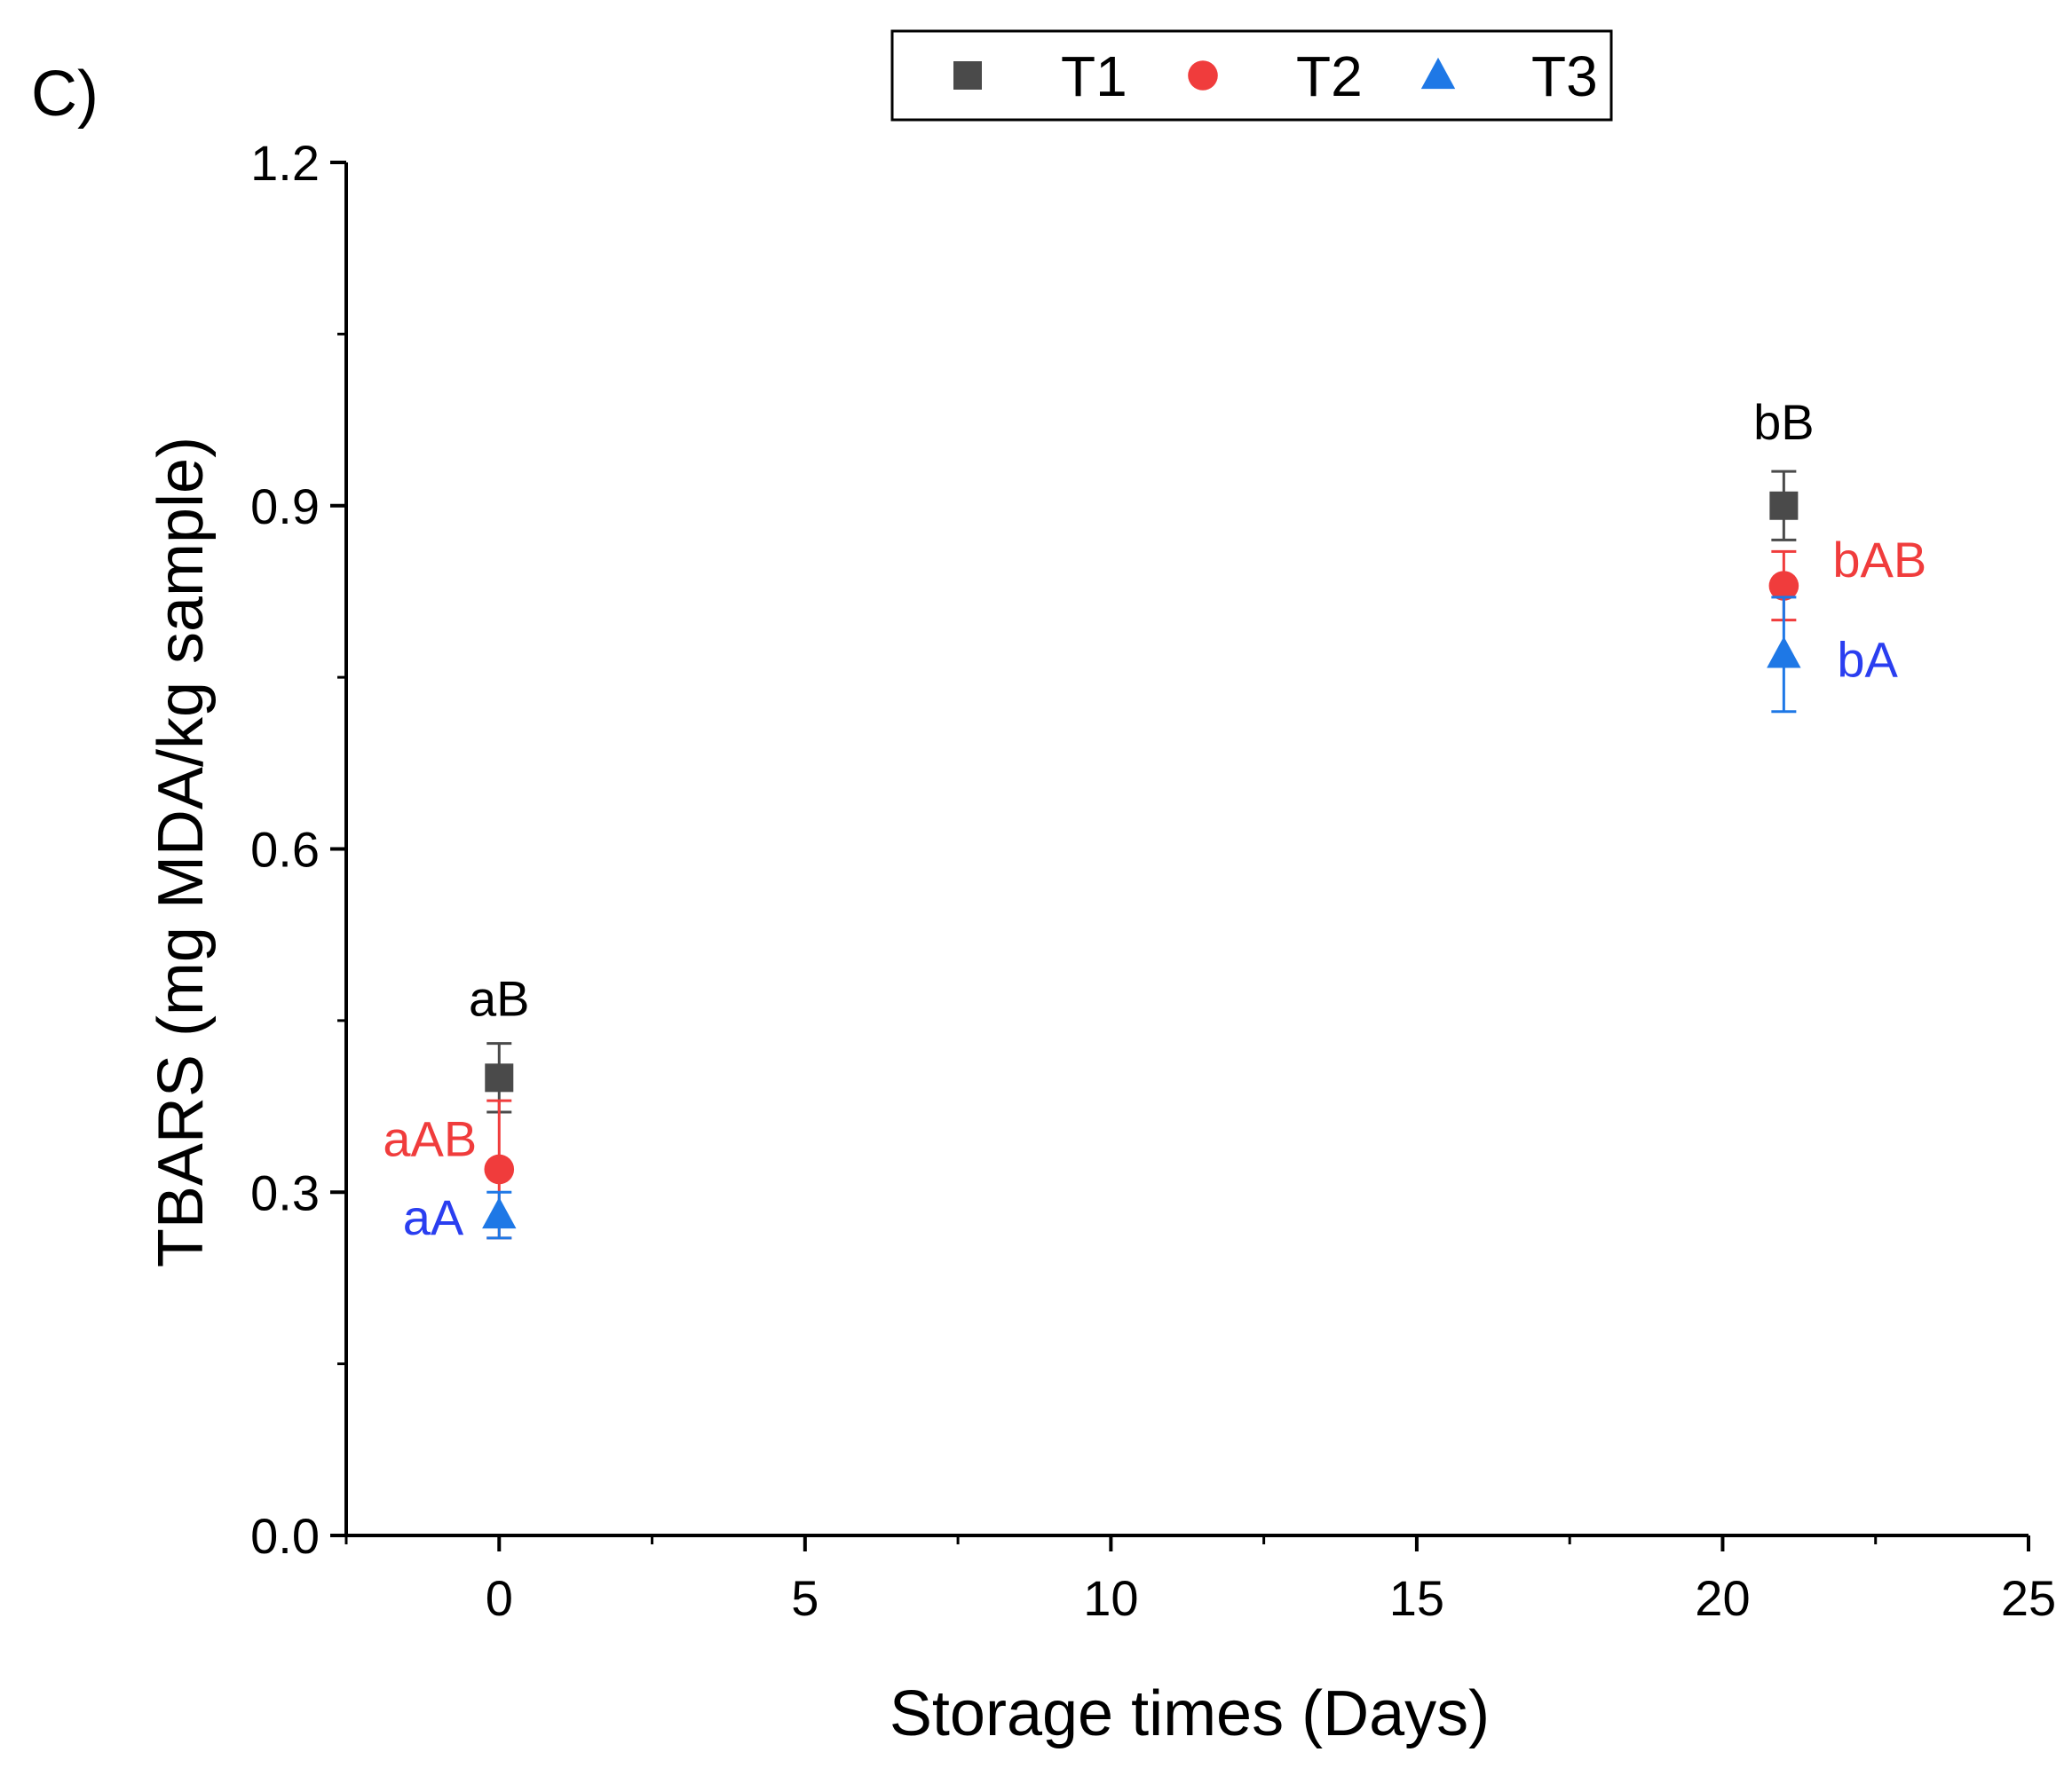  I want to click on data-label: aA, so click(434, 1217).